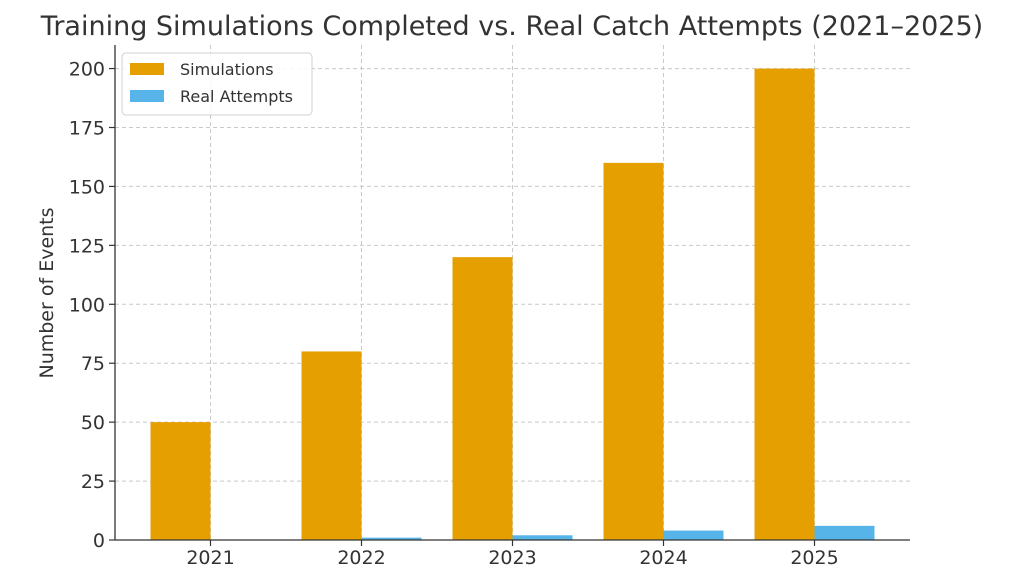 Image resolution: width=1024 pixels, height=580 pixels. I want to click on y-tick-label: 75, so click(93, 364).